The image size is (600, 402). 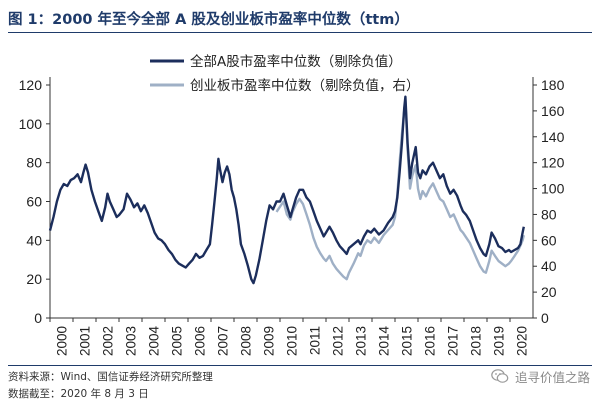 What do you see at coordinates (154, 341) in the screenshot?
I see `x-tick-label: 2004` at bounding box center [154, 341].